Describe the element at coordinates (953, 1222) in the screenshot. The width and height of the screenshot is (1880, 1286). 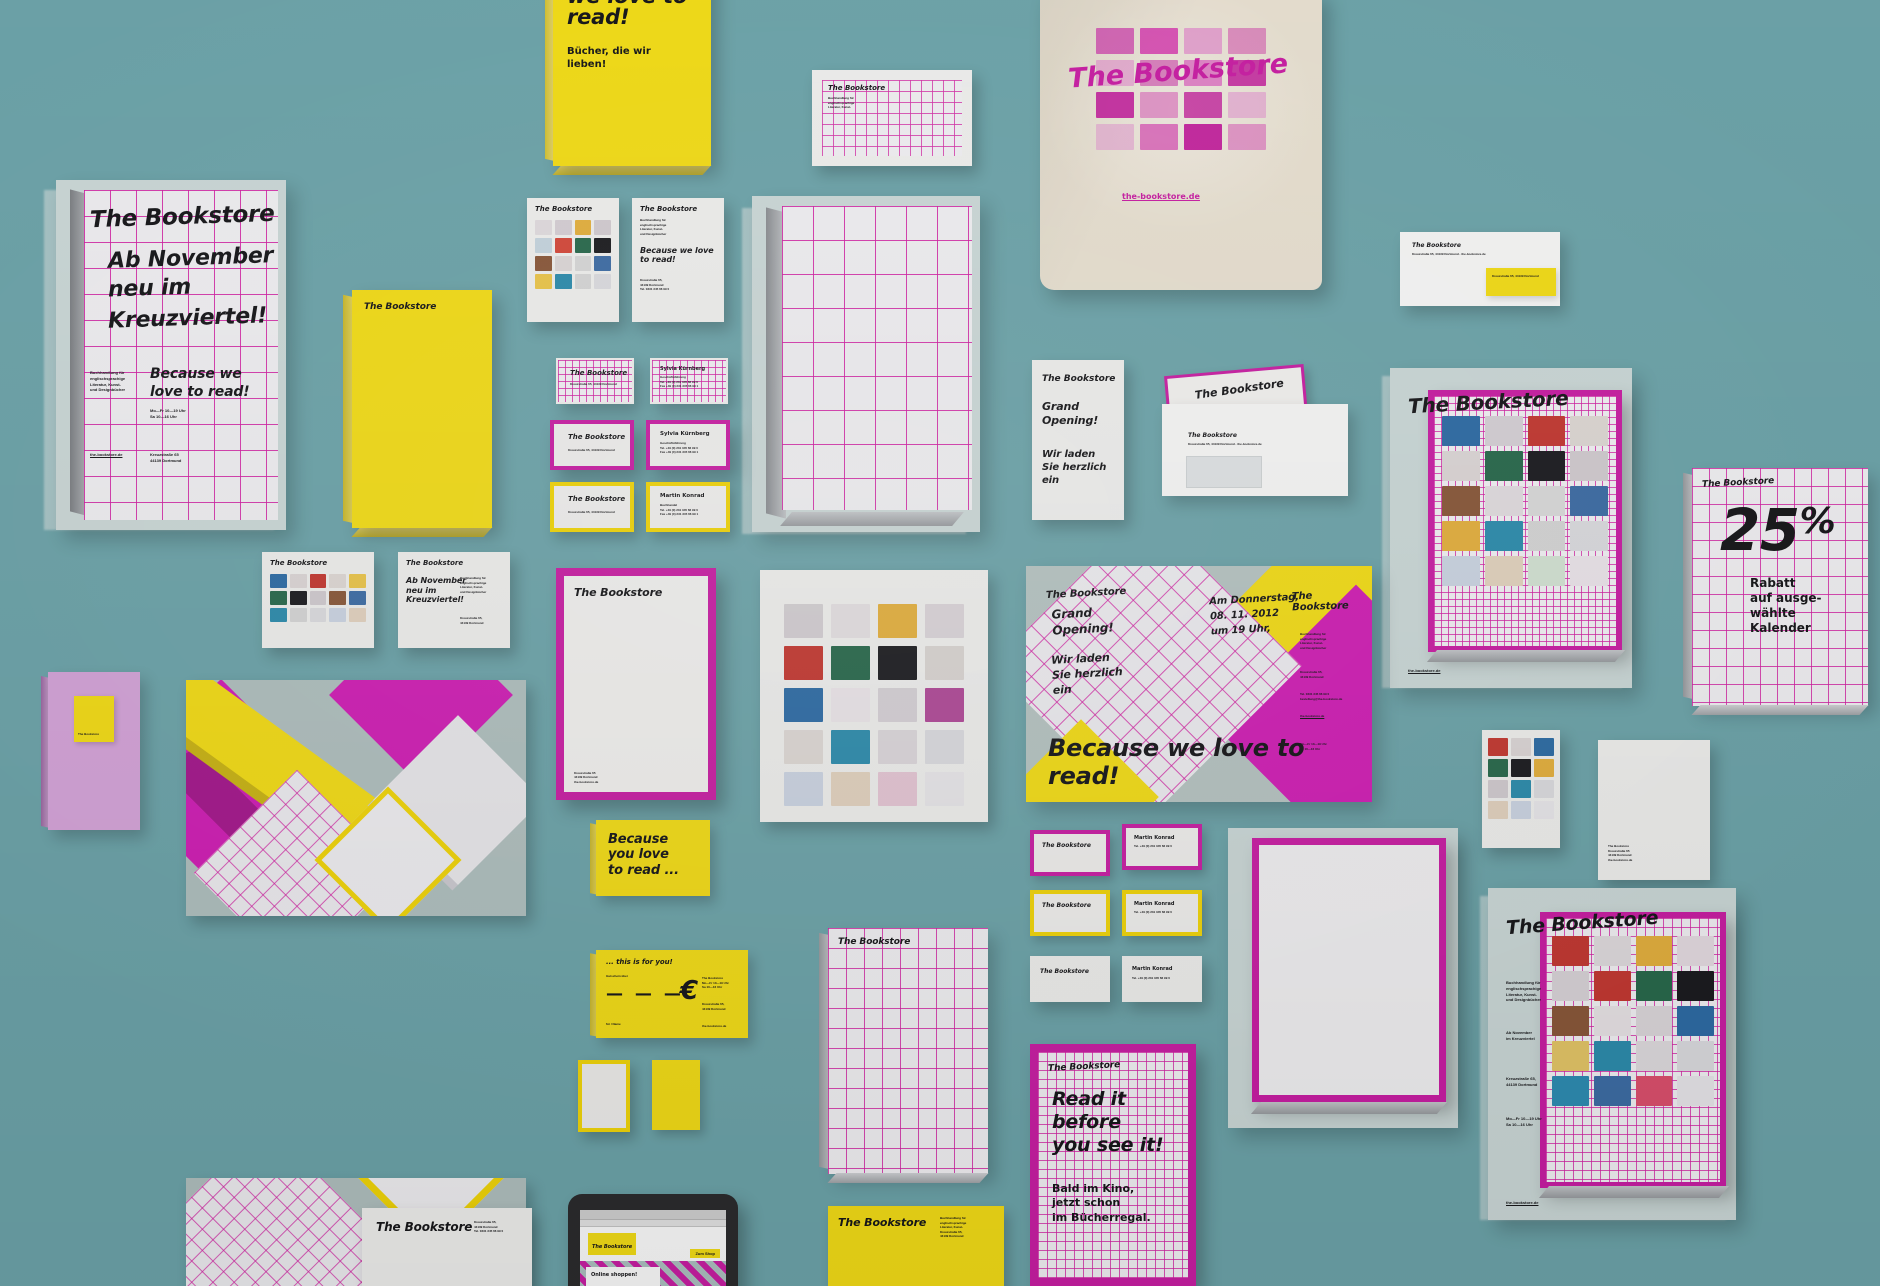
I see `yfb-2: englischsprachige` at that location.